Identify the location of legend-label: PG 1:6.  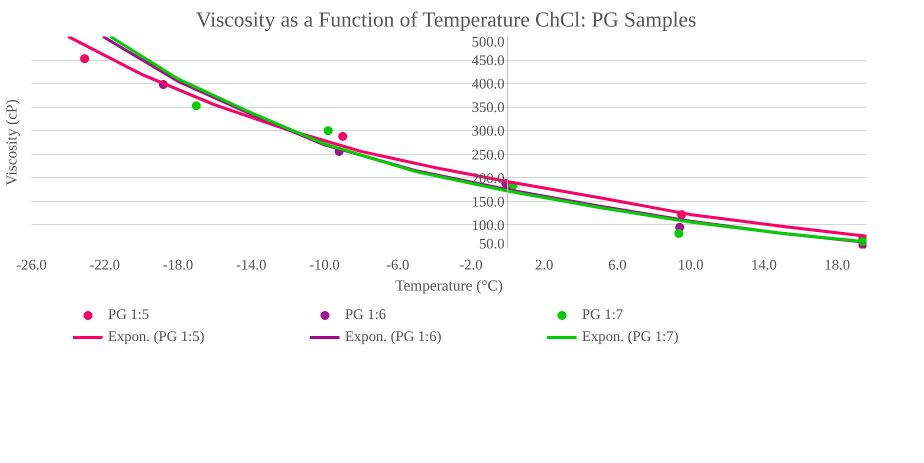
(366, 315).